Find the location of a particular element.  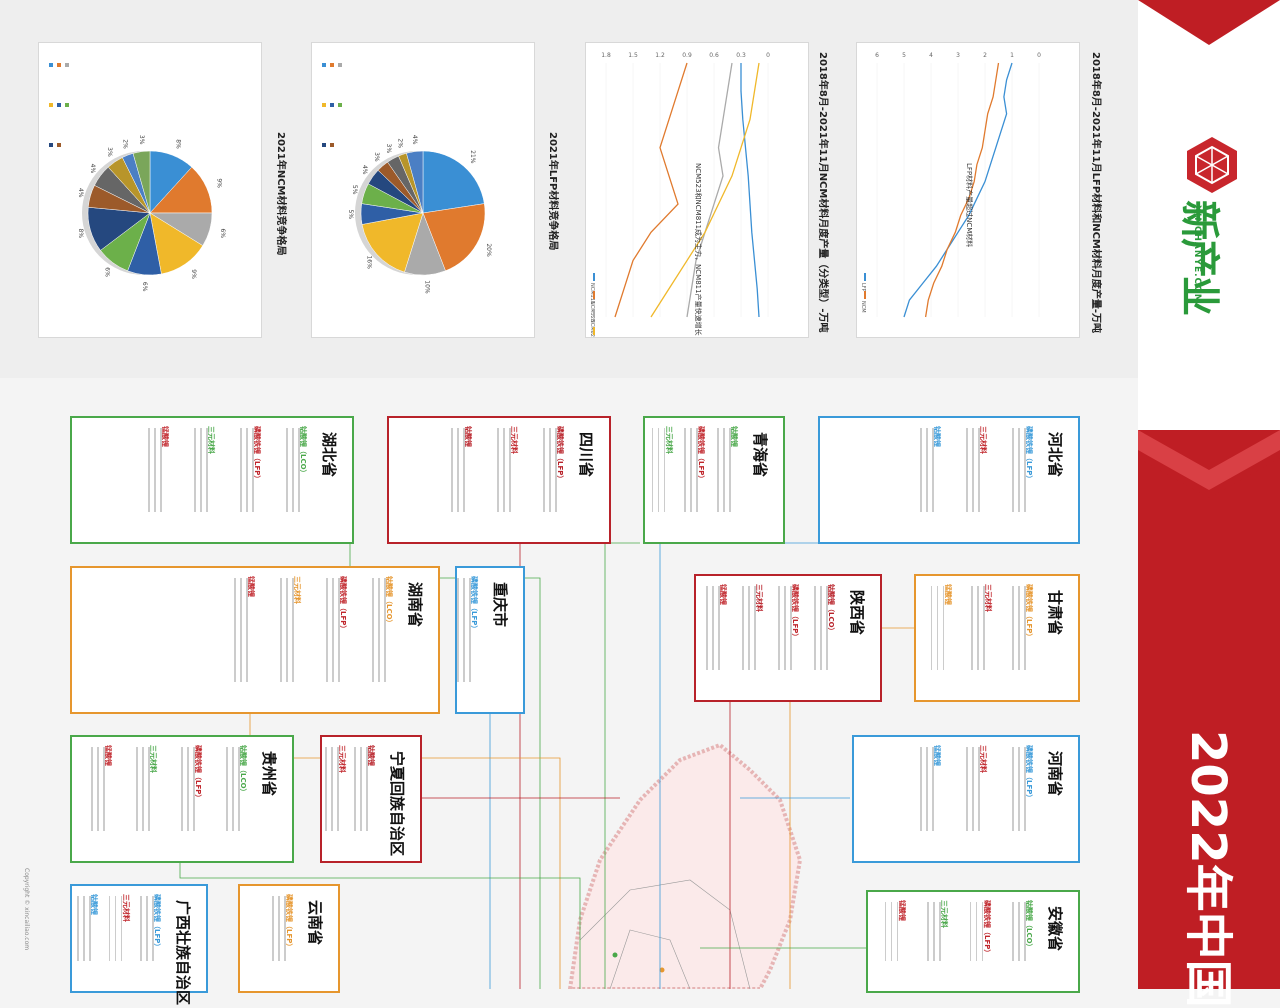

pie-label: 10% is located at coordinates (426, 287).